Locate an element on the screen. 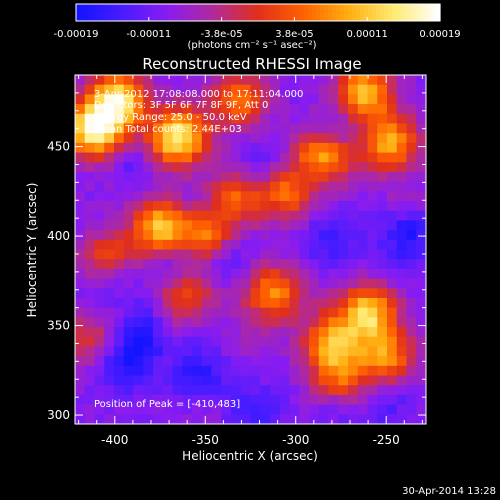 Image resolution: width=500 pixels, height=500 pixels. peak-position-label: Position of Peak = [-410,483] is located at coordinates (167, 404).